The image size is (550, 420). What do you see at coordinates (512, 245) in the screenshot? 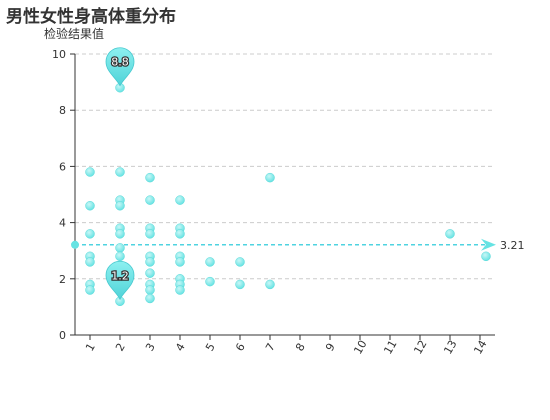
I see `mark-line-label: 3.21` at bounding box center [512, 245].